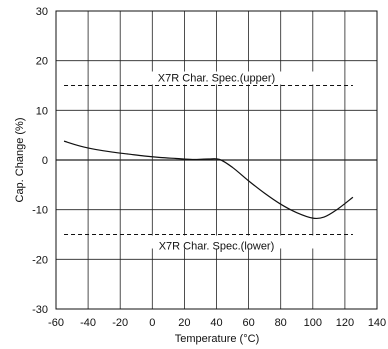 This screenshot has height=349, width=388. I want to click on y-tick-label: -10, so click(40, 211).